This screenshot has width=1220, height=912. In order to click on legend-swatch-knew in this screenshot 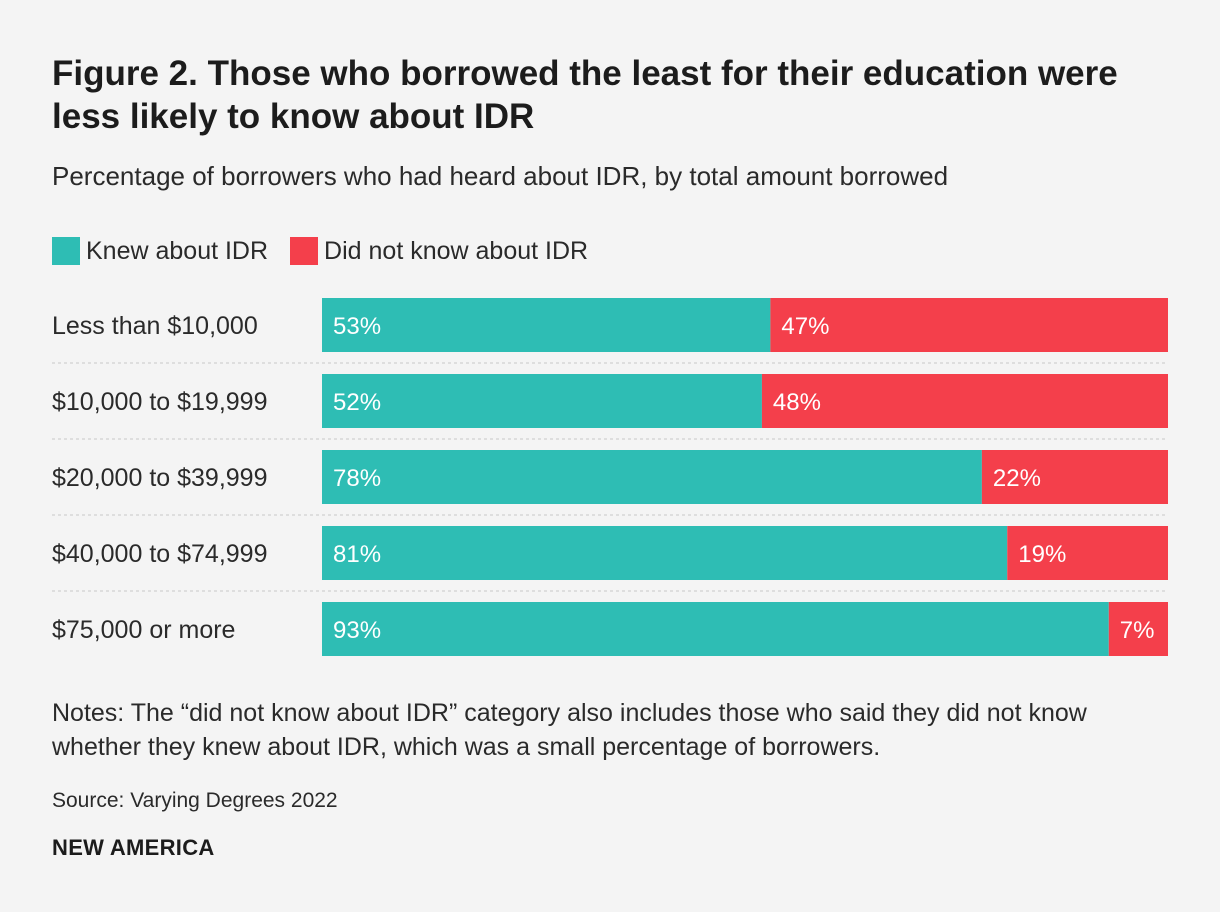, I will do `click(66, 251)`.